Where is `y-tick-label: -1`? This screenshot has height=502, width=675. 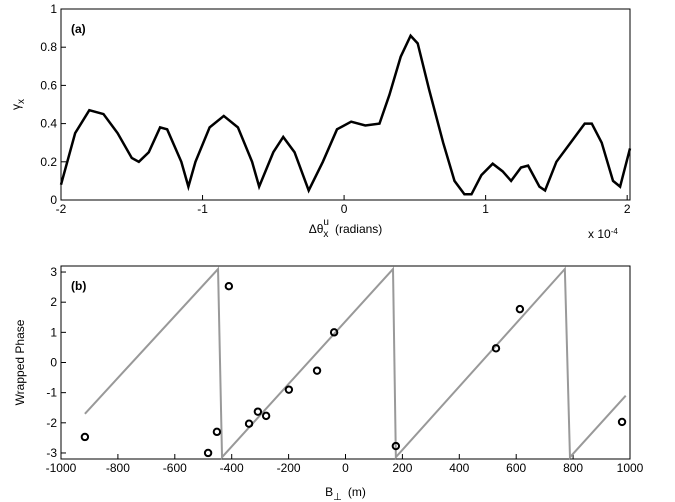
y-tick-label: -1 is located at coordinates (51, 393).